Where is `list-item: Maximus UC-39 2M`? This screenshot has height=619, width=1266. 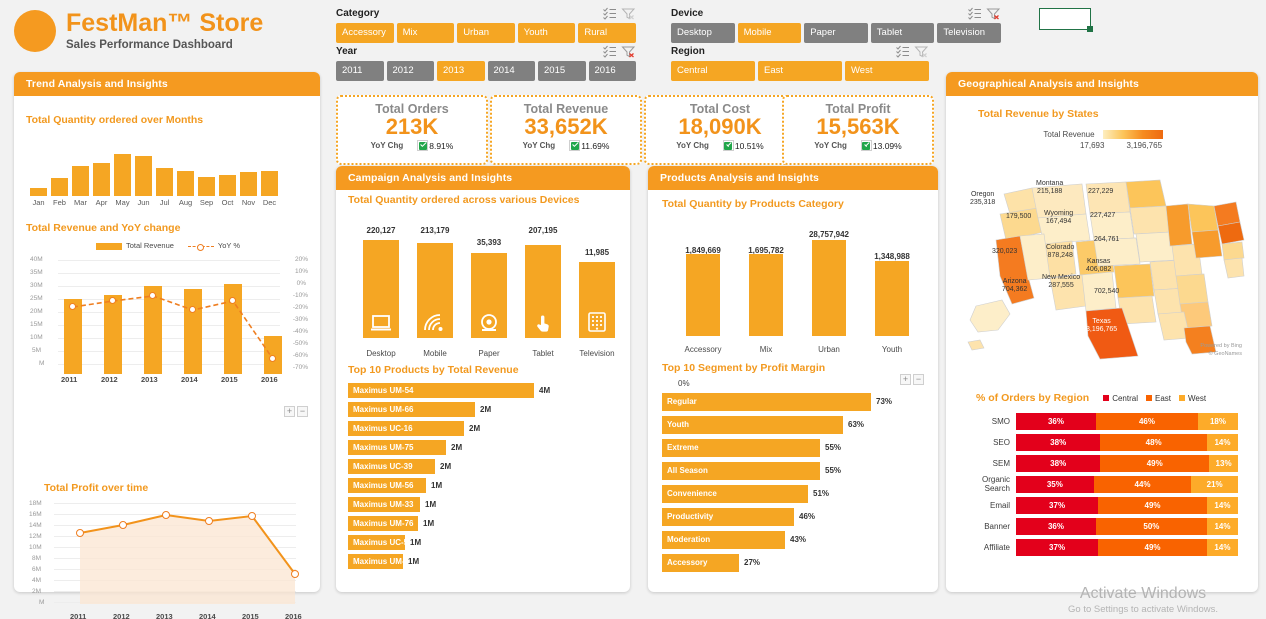
list-item: Maximus UC-39 2M is located at coordinates (484, 466).